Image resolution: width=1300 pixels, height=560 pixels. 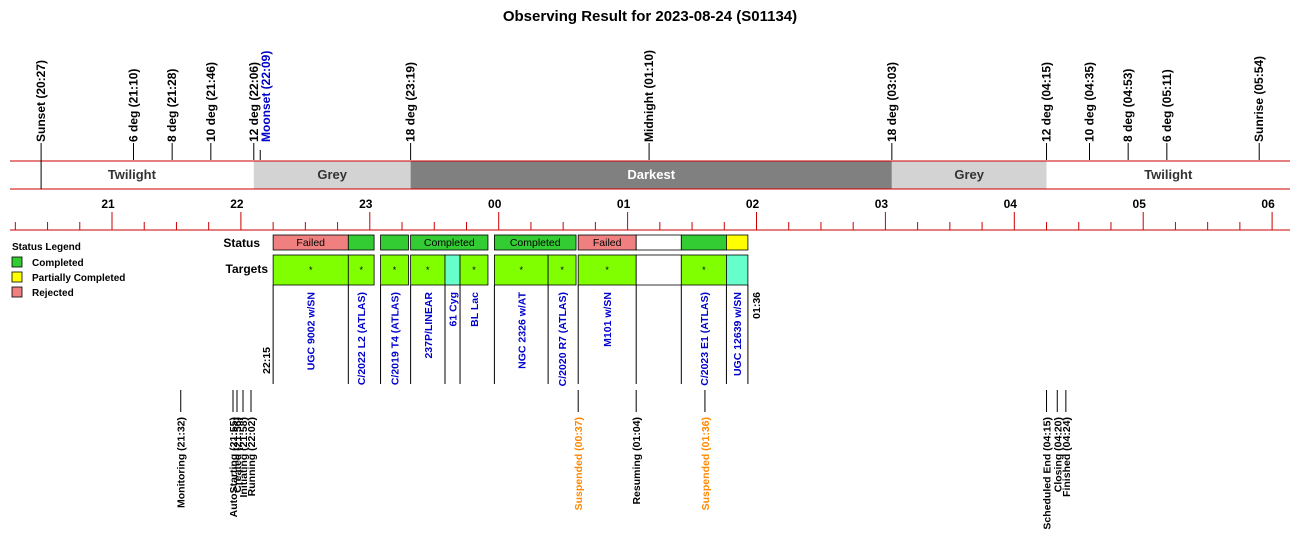 What do you see at coordinates (1089, 102) in the screenshot?
I see `sky-event-label: 10 deg (04:35)` at bounding box center [1089, 102].